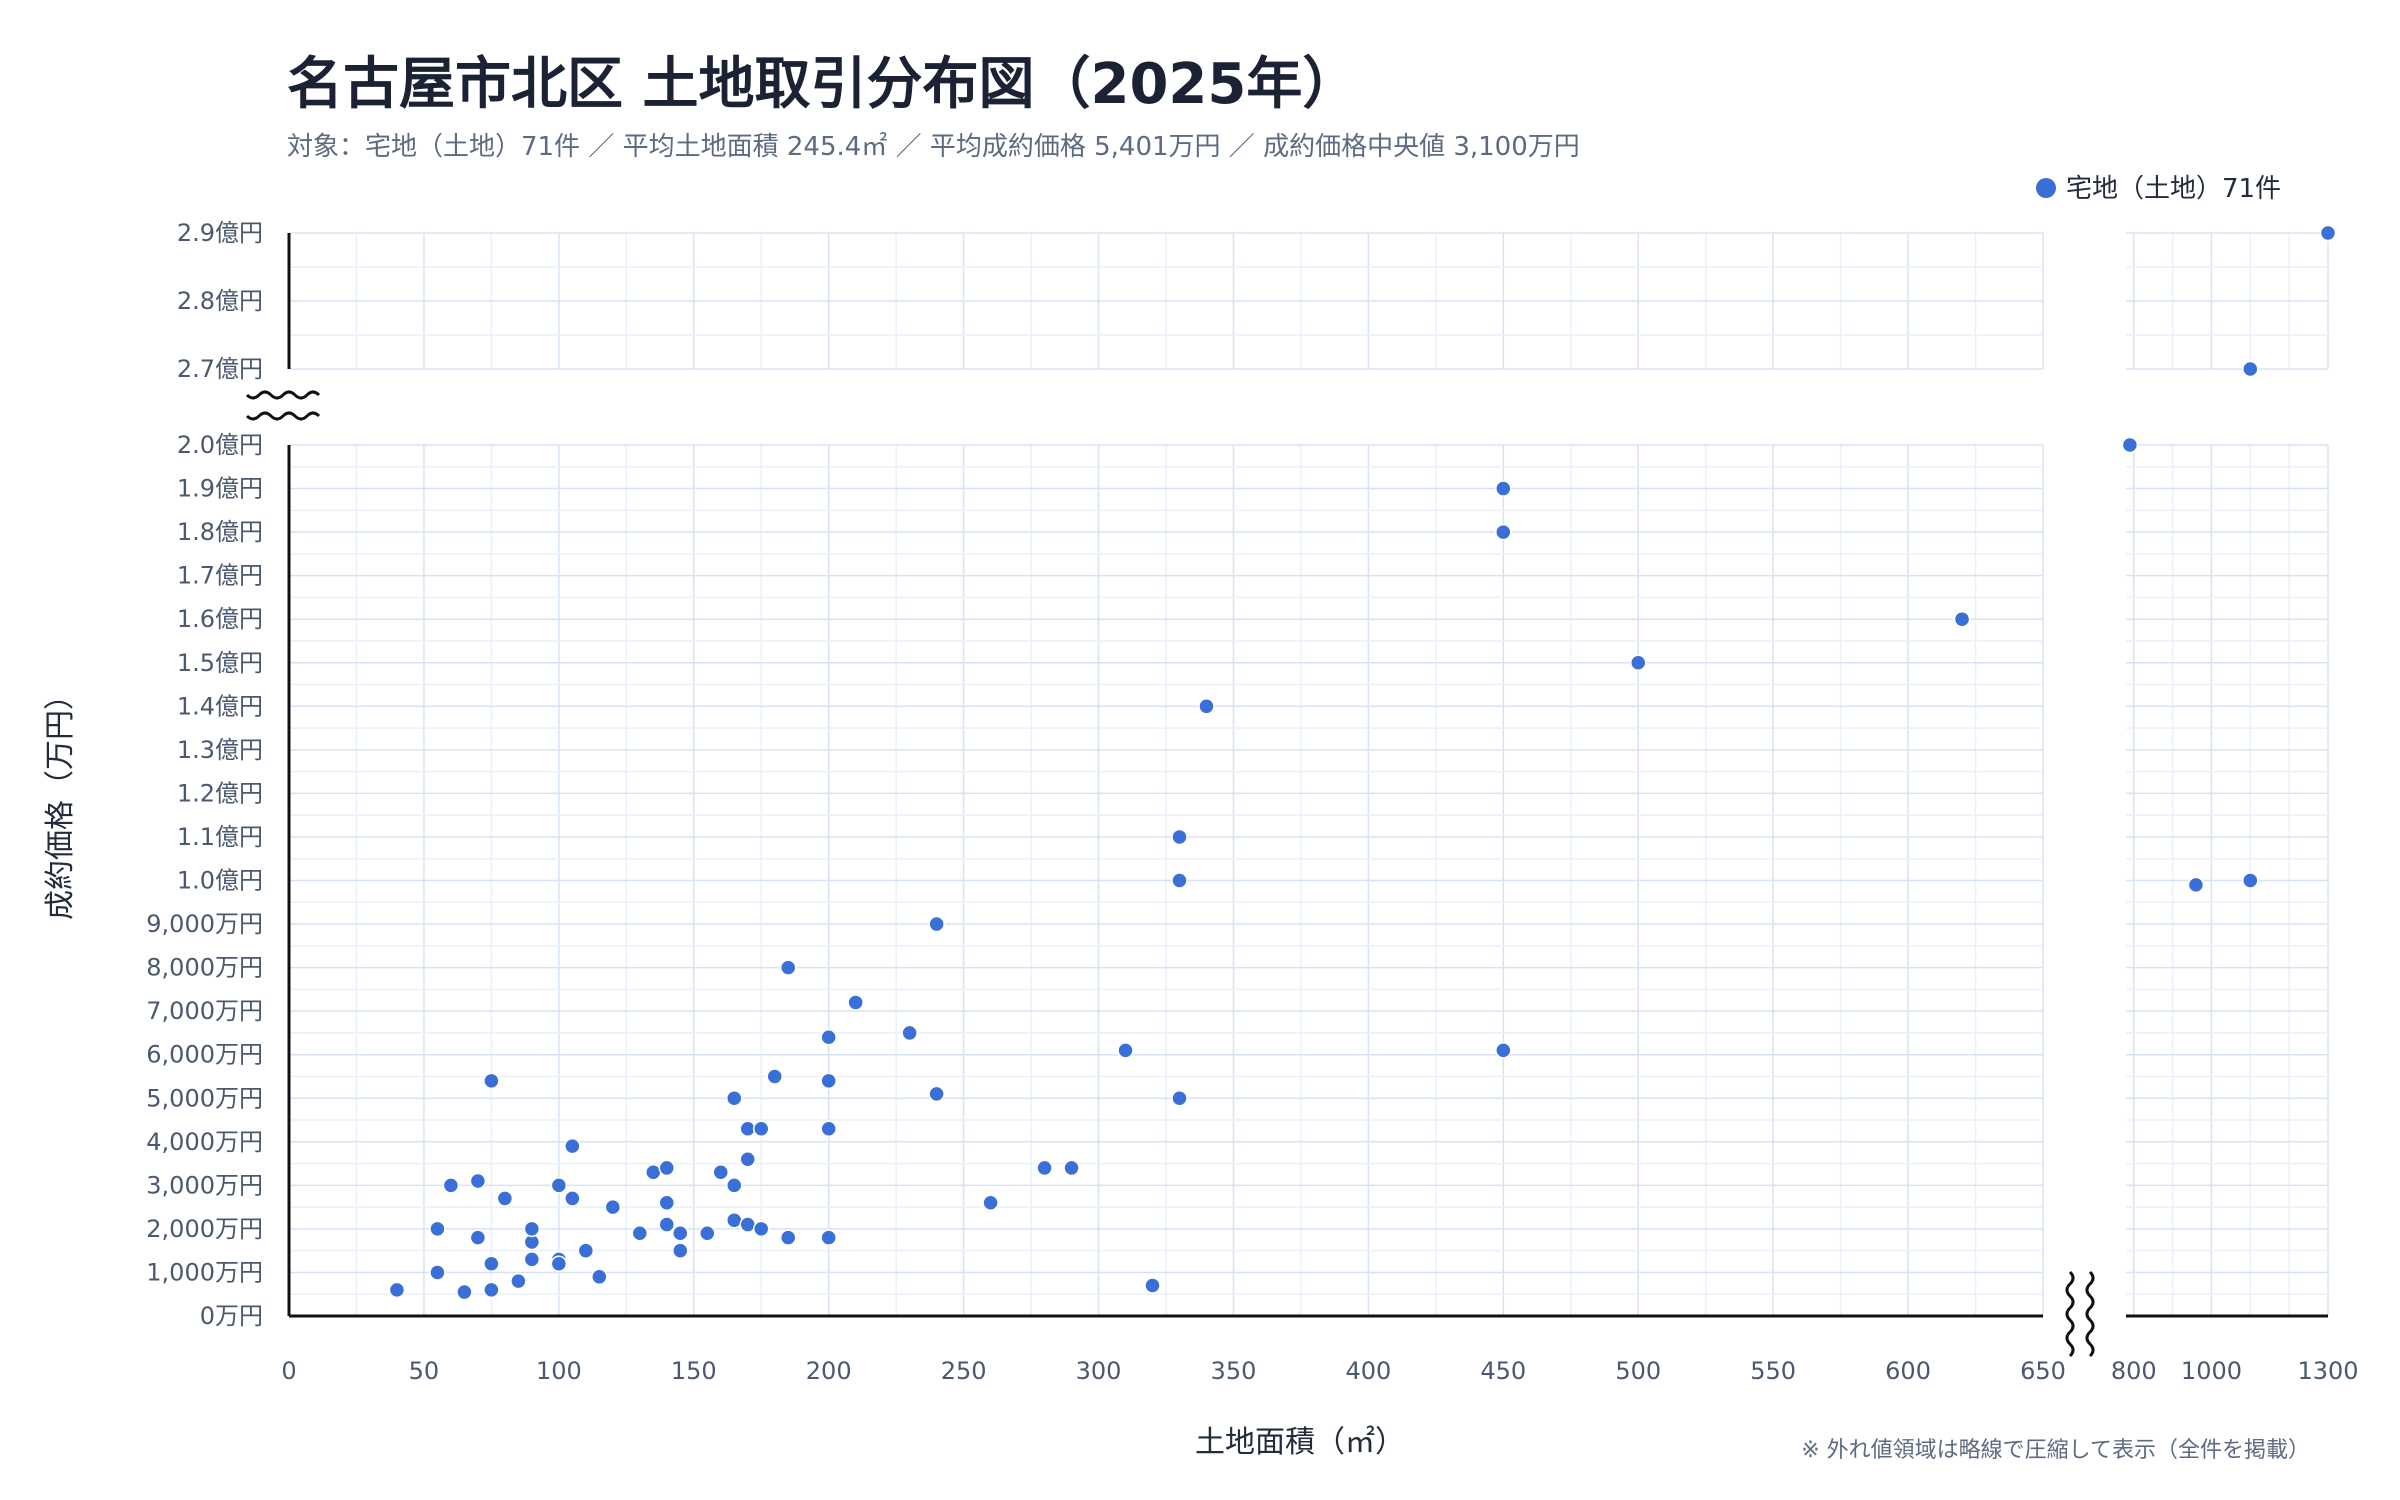  What do you see at coordinates (288, 1371) in the screenshot?
I see `x-tick-label: 0` at bounding box center [288, 1371].